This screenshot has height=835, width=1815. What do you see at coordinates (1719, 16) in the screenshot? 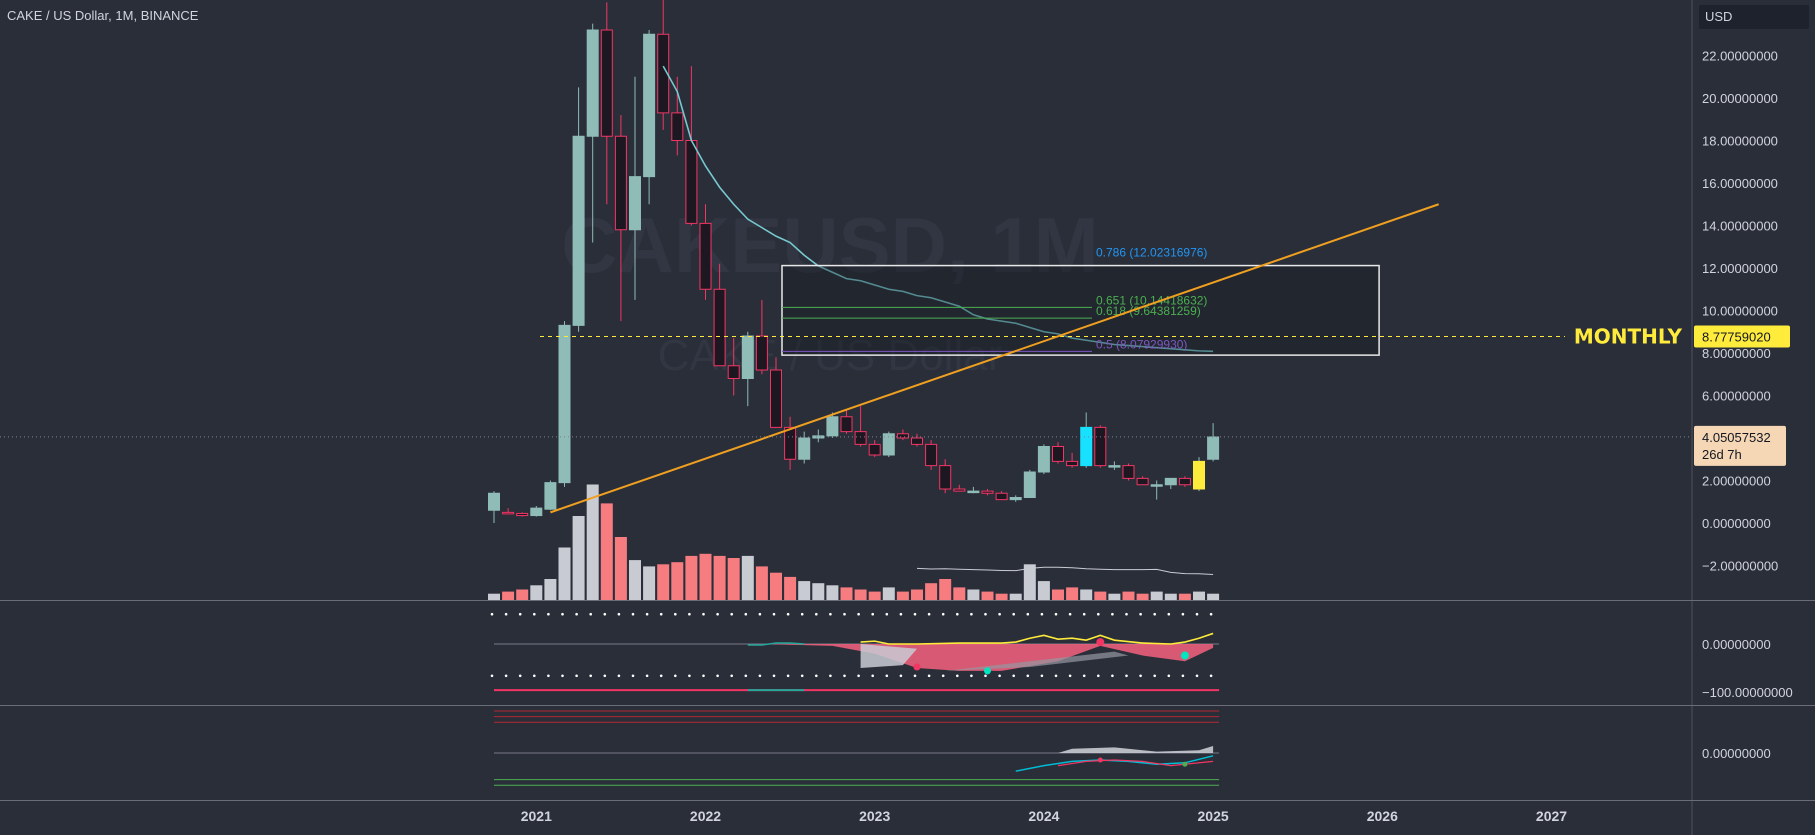
I see `currency-label: USD` at bounding box center [1719, 16].